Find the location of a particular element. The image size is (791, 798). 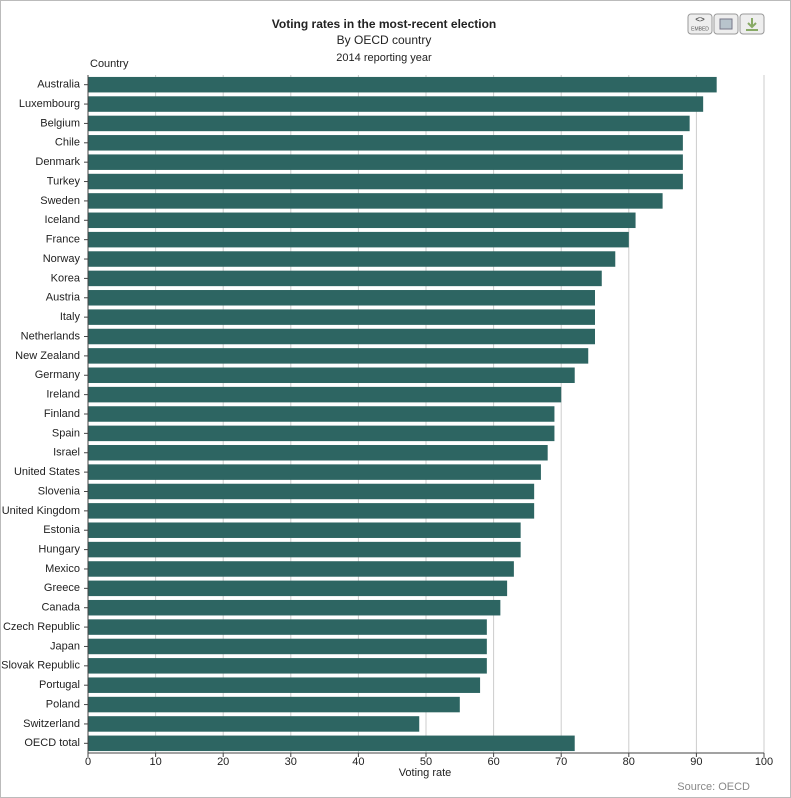

x-tick-label: 70 is located at coordinates (561, 762).